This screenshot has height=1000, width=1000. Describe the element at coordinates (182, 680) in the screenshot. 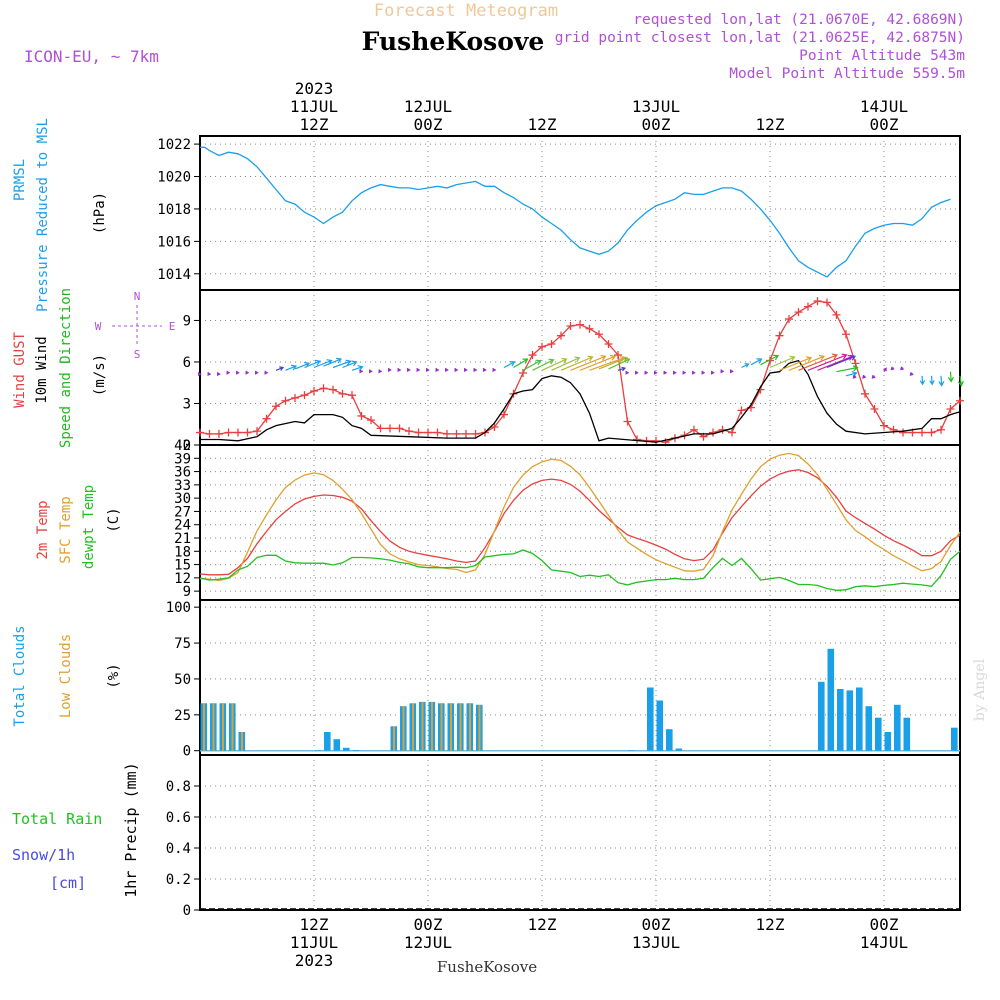

I see `y-tick-label: 50` at that location.